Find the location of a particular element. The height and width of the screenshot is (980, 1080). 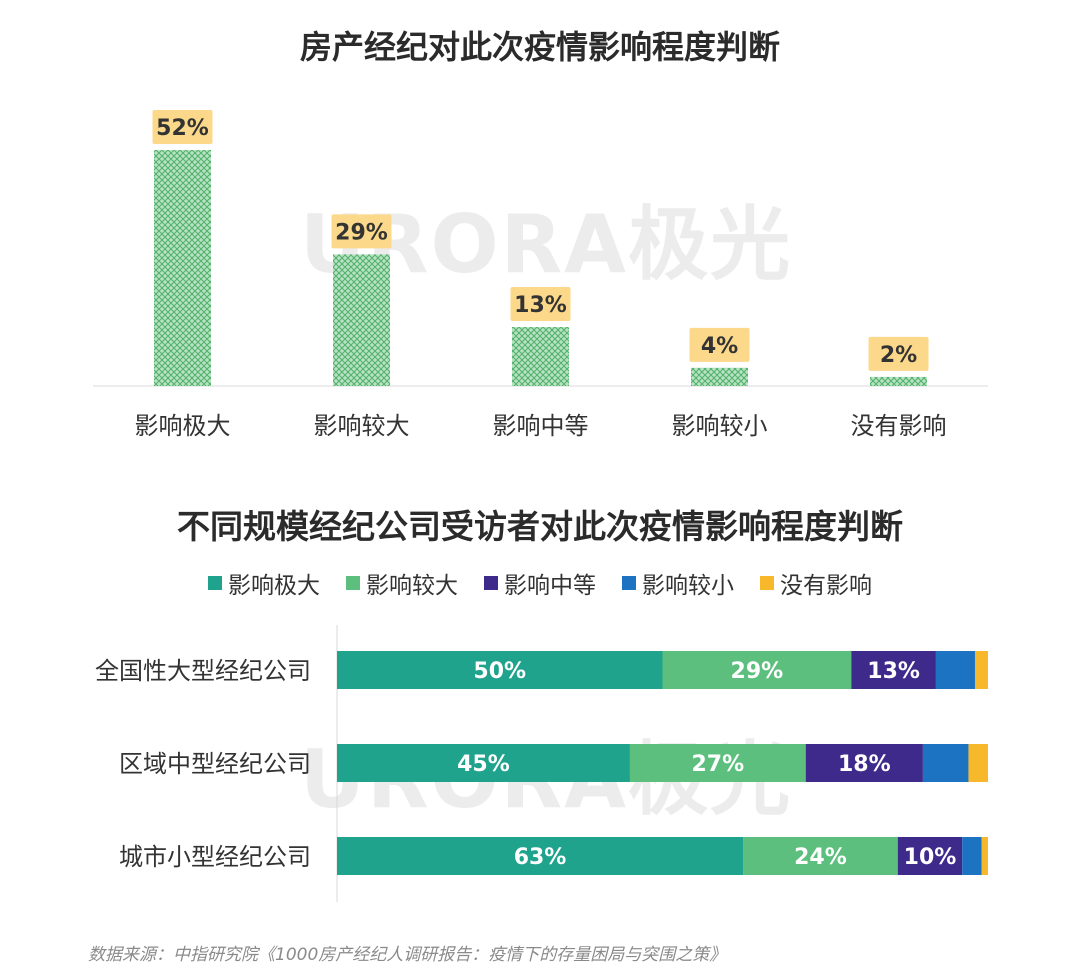

bar-segment-r3-s2 is located at coordinates (820, 856).